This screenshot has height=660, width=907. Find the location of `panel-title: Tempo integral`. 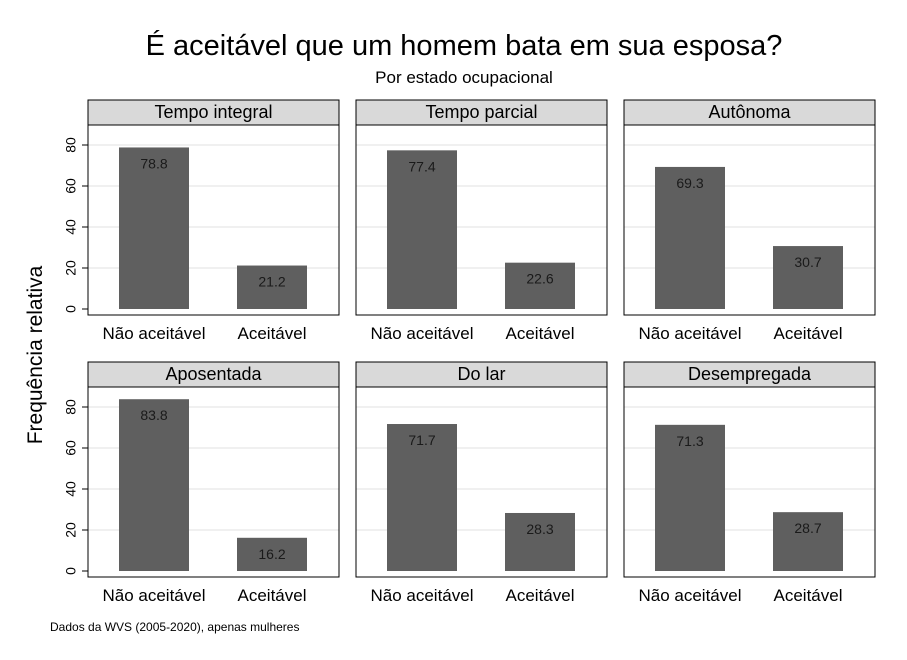

panel-title: Tempo integral is located at coordinates (213, 112).